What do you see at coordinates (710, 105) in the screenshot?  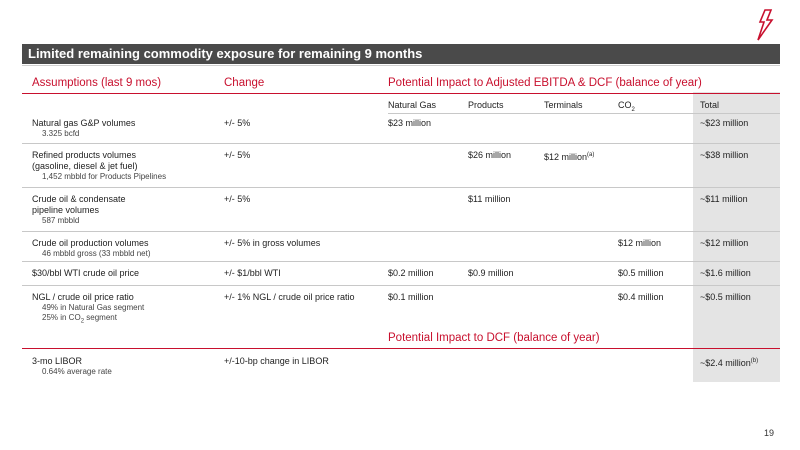 I see `col-total: Total` at bounding box center [710, 105].